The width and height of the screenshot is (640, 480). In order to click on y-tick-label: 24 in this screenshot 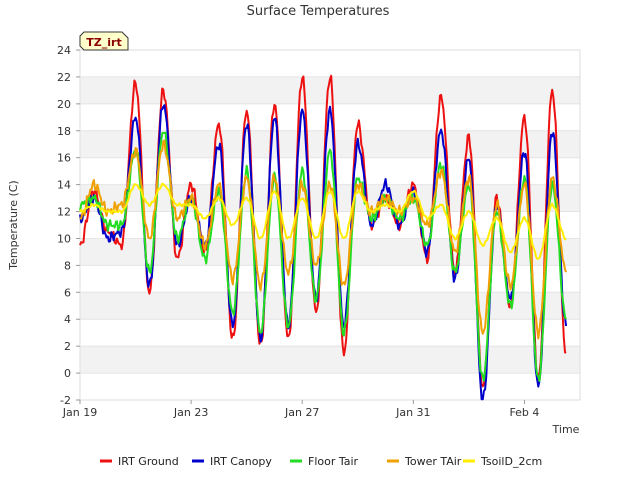, I will do `click(64, 50)`.